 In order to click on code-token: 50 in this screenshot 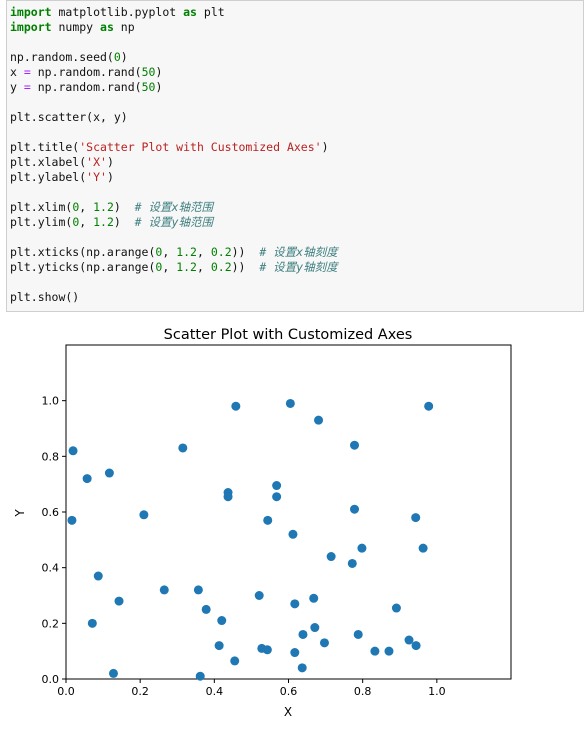, I will do `click(148, 87)`.